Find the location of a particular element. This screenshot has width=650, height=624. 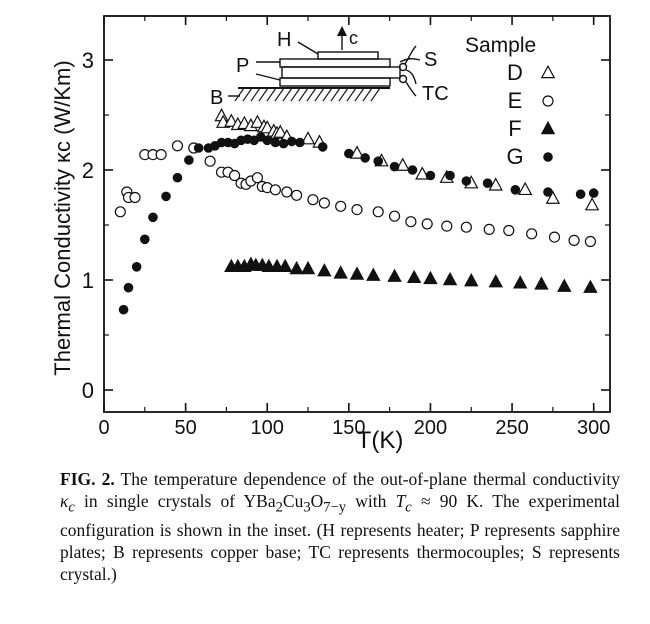

legend-marker-e is located at coordinates (548, 101).